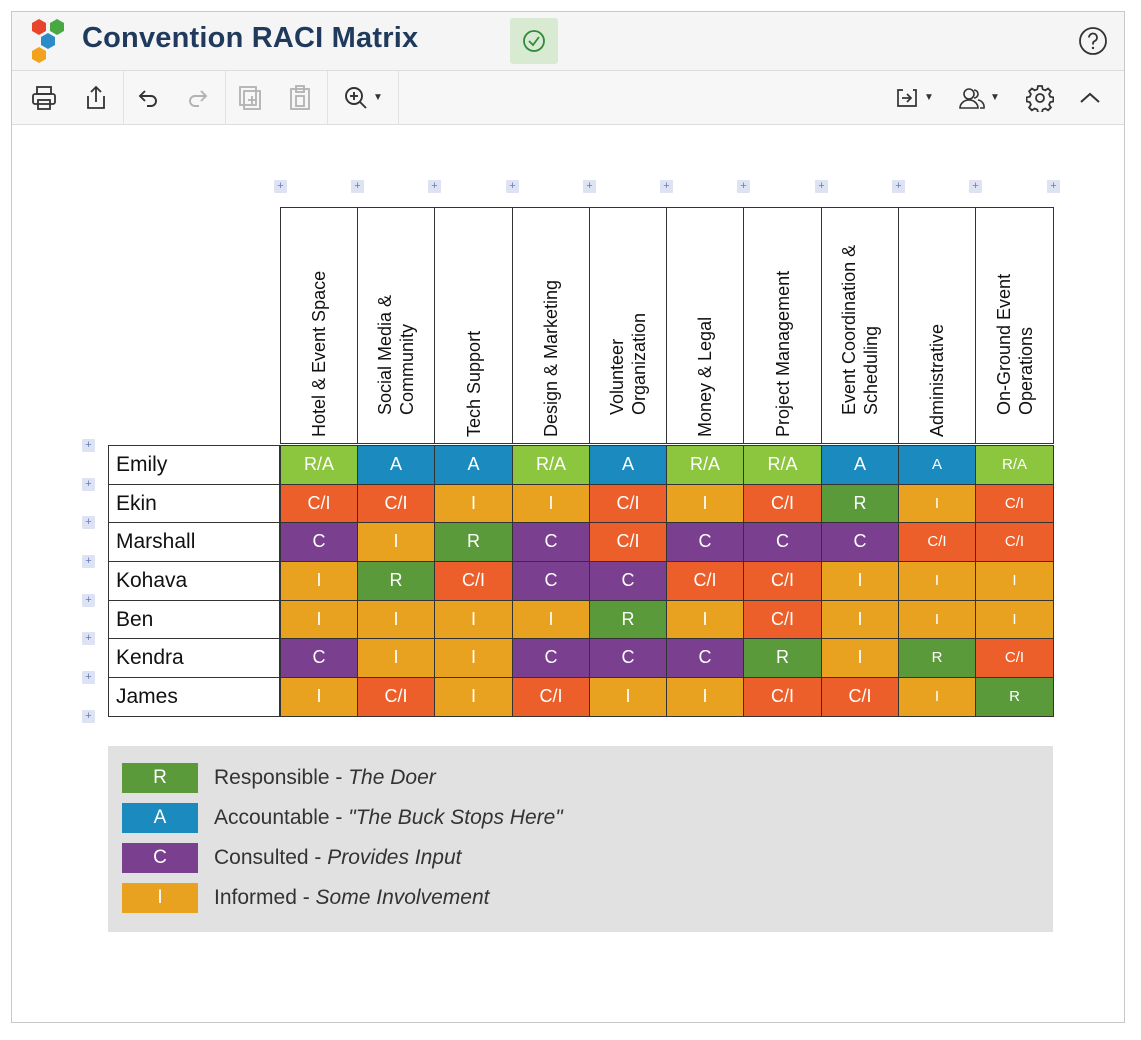  Describe the element at coordinates (1014, 325) in the screenshot. I see `column-header: On-Ground Event Operations` at that location.